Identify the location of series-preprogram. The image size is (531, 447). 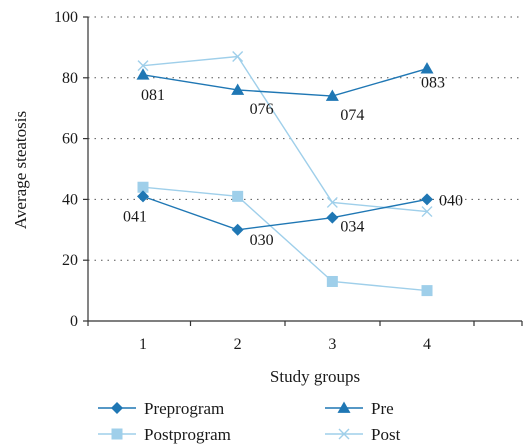
(285, 213).